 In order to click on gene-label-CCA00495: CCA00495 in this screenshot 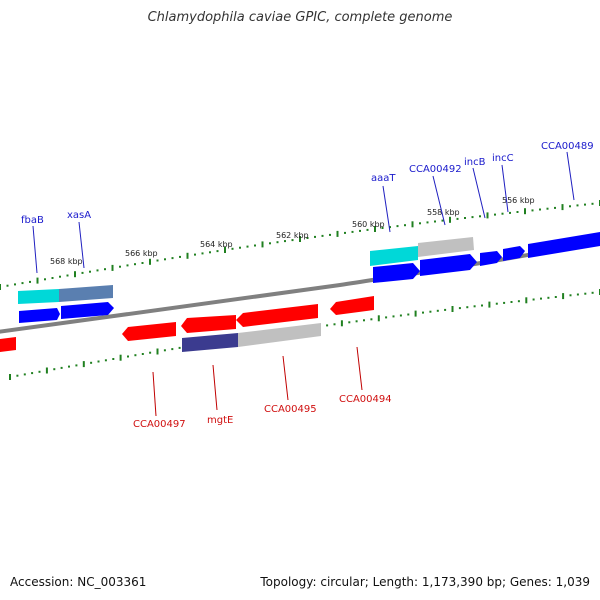, I will do `click(290, 409)`.